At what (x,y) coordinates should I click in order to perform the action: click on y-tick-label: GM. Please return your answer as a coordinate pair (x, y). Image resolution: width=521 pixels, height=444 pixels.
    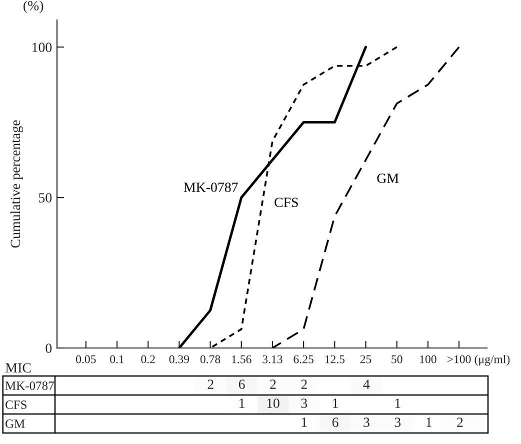
    Looking at the image, I should click on (15, 424).